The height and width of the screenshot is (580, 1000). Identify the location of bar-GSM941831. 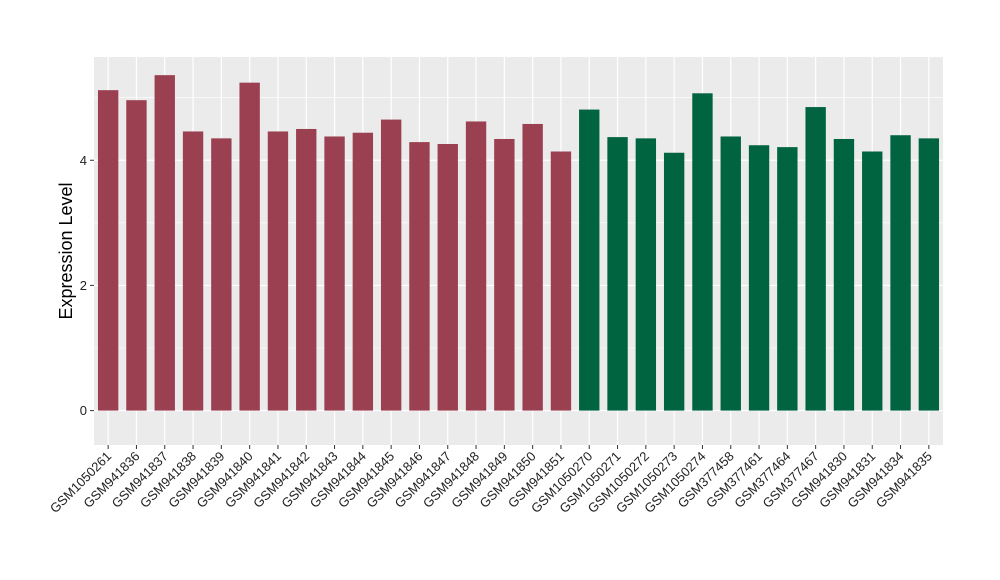
(872, 281).